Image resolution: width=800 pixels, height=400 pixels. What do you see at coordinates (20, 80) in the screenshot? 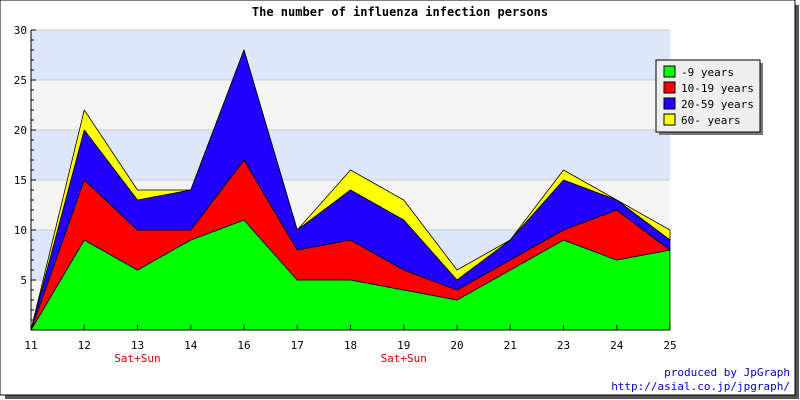
I see `y-tick-label: 25` at bounding box center [20, 80].